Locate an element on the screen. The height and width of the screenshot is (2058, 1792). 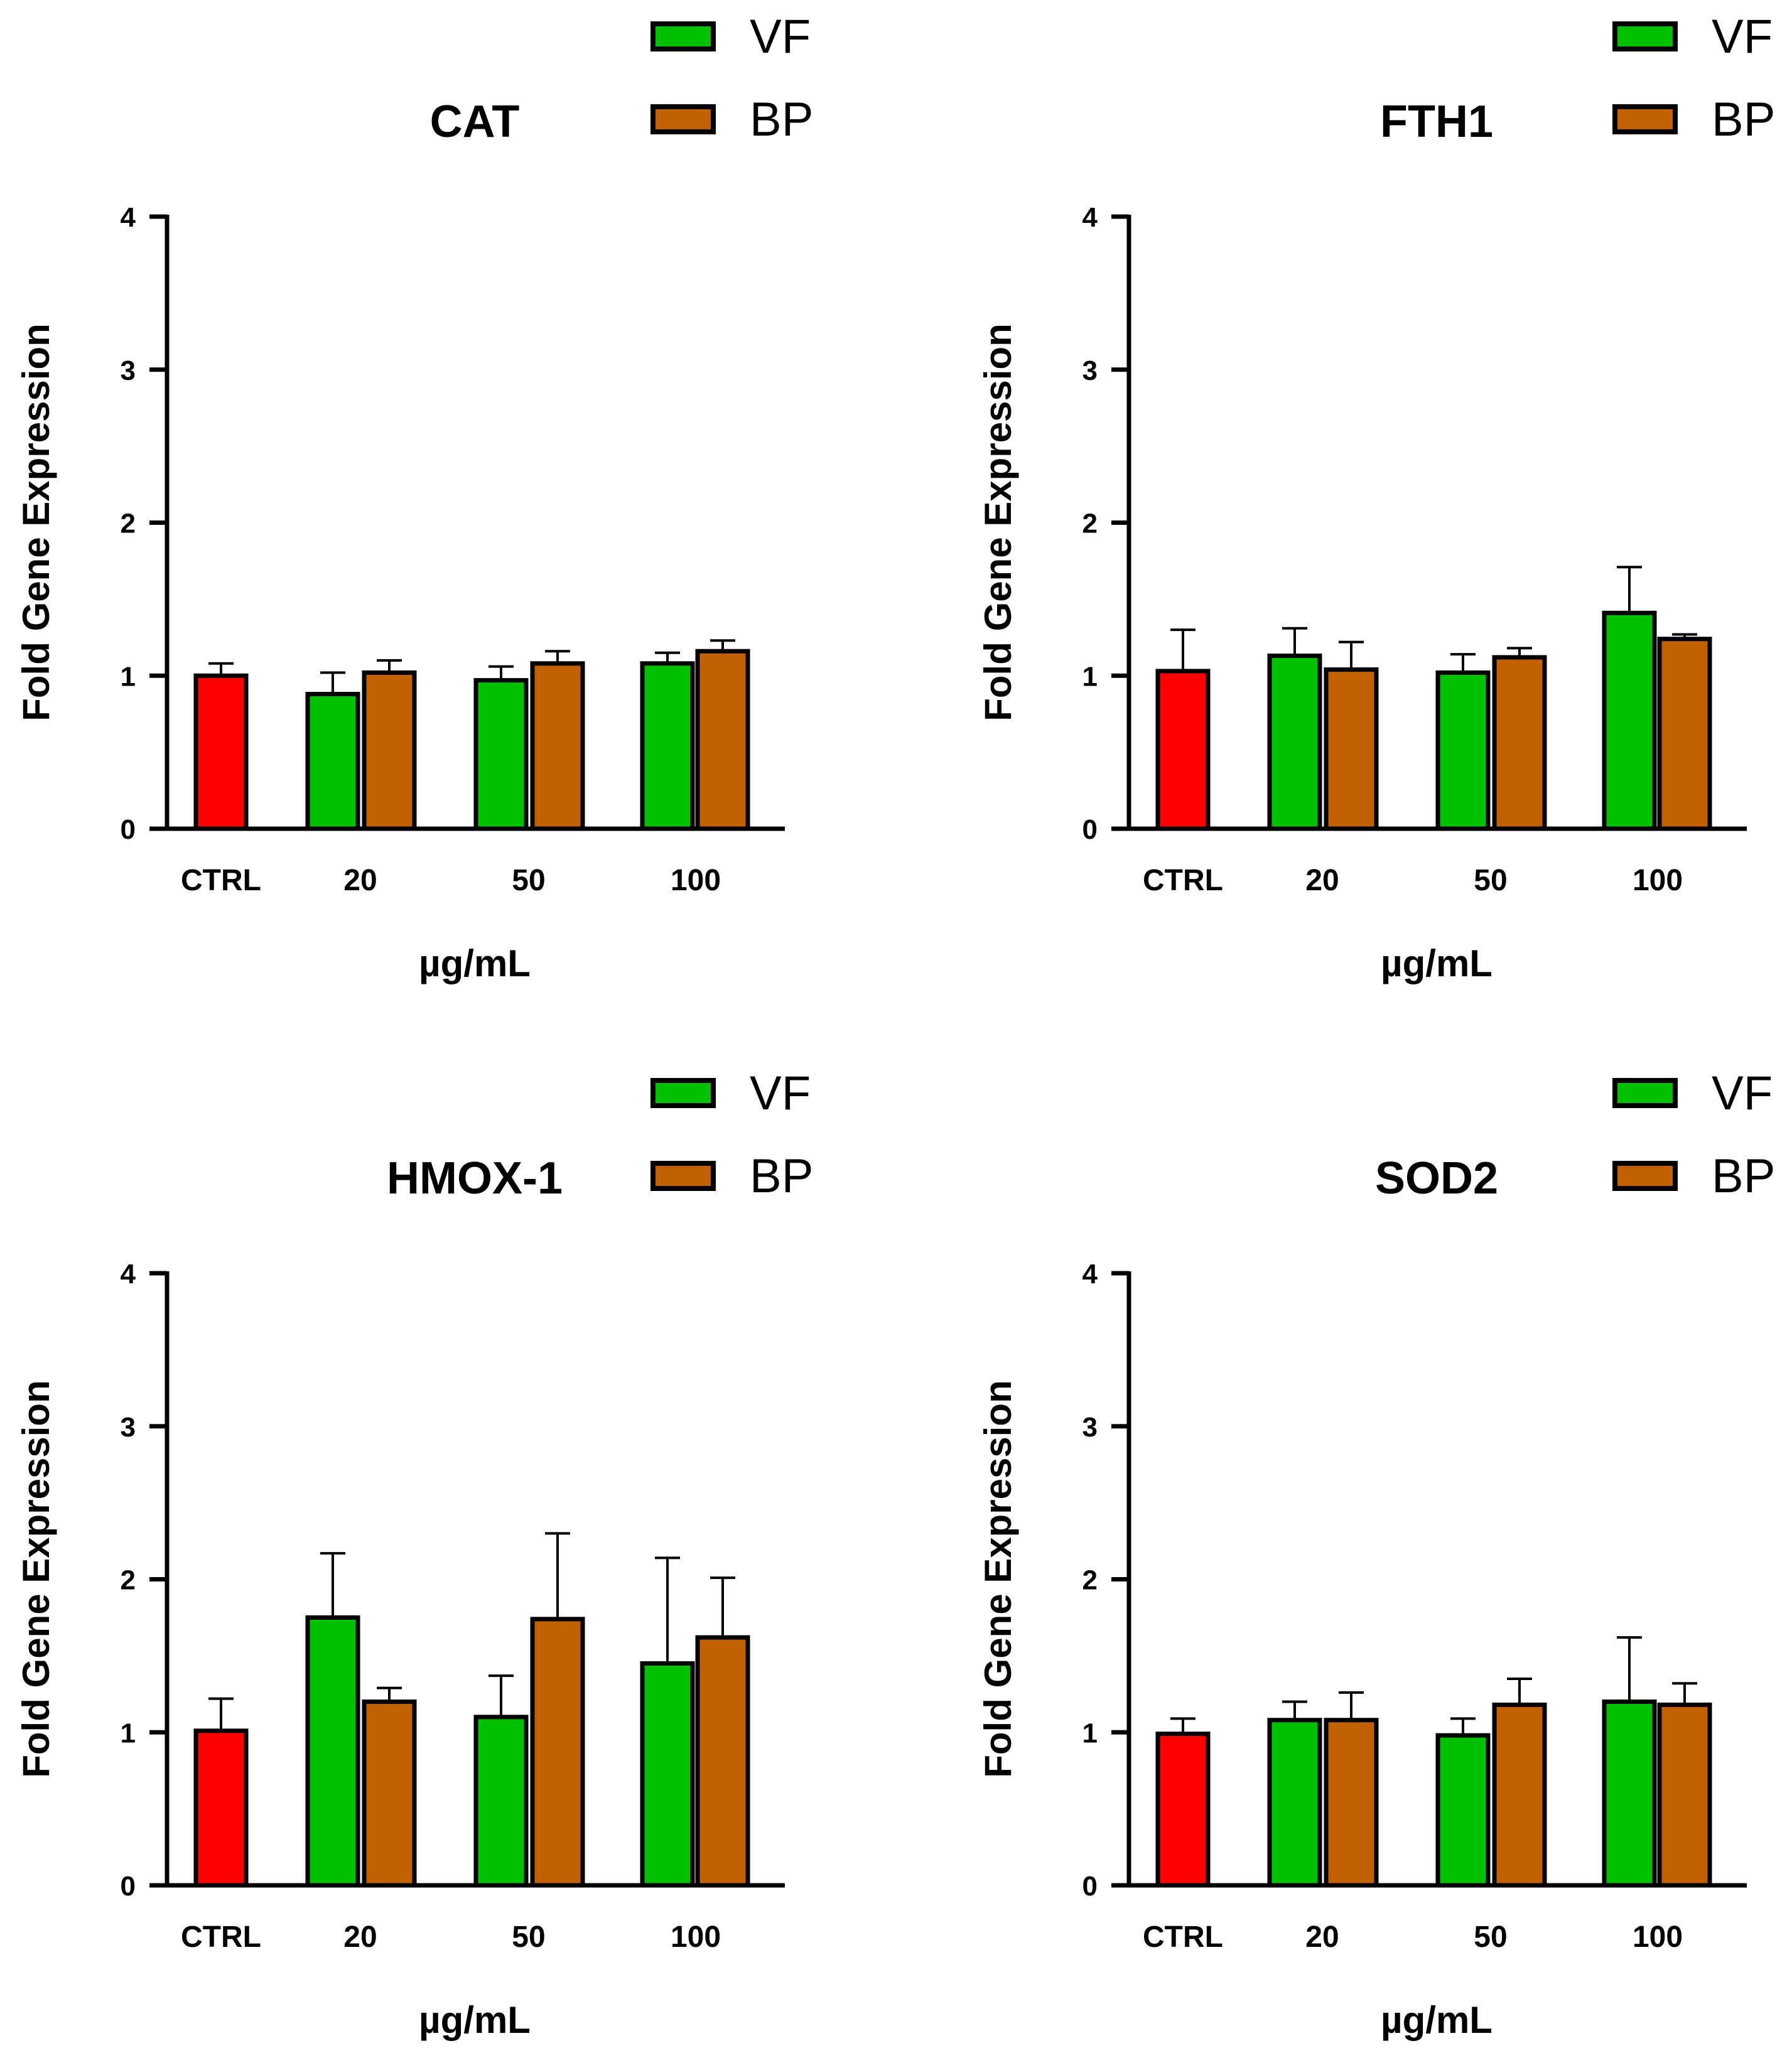
chart-title: HMOX-1 is located at coordinates (475, 1178).